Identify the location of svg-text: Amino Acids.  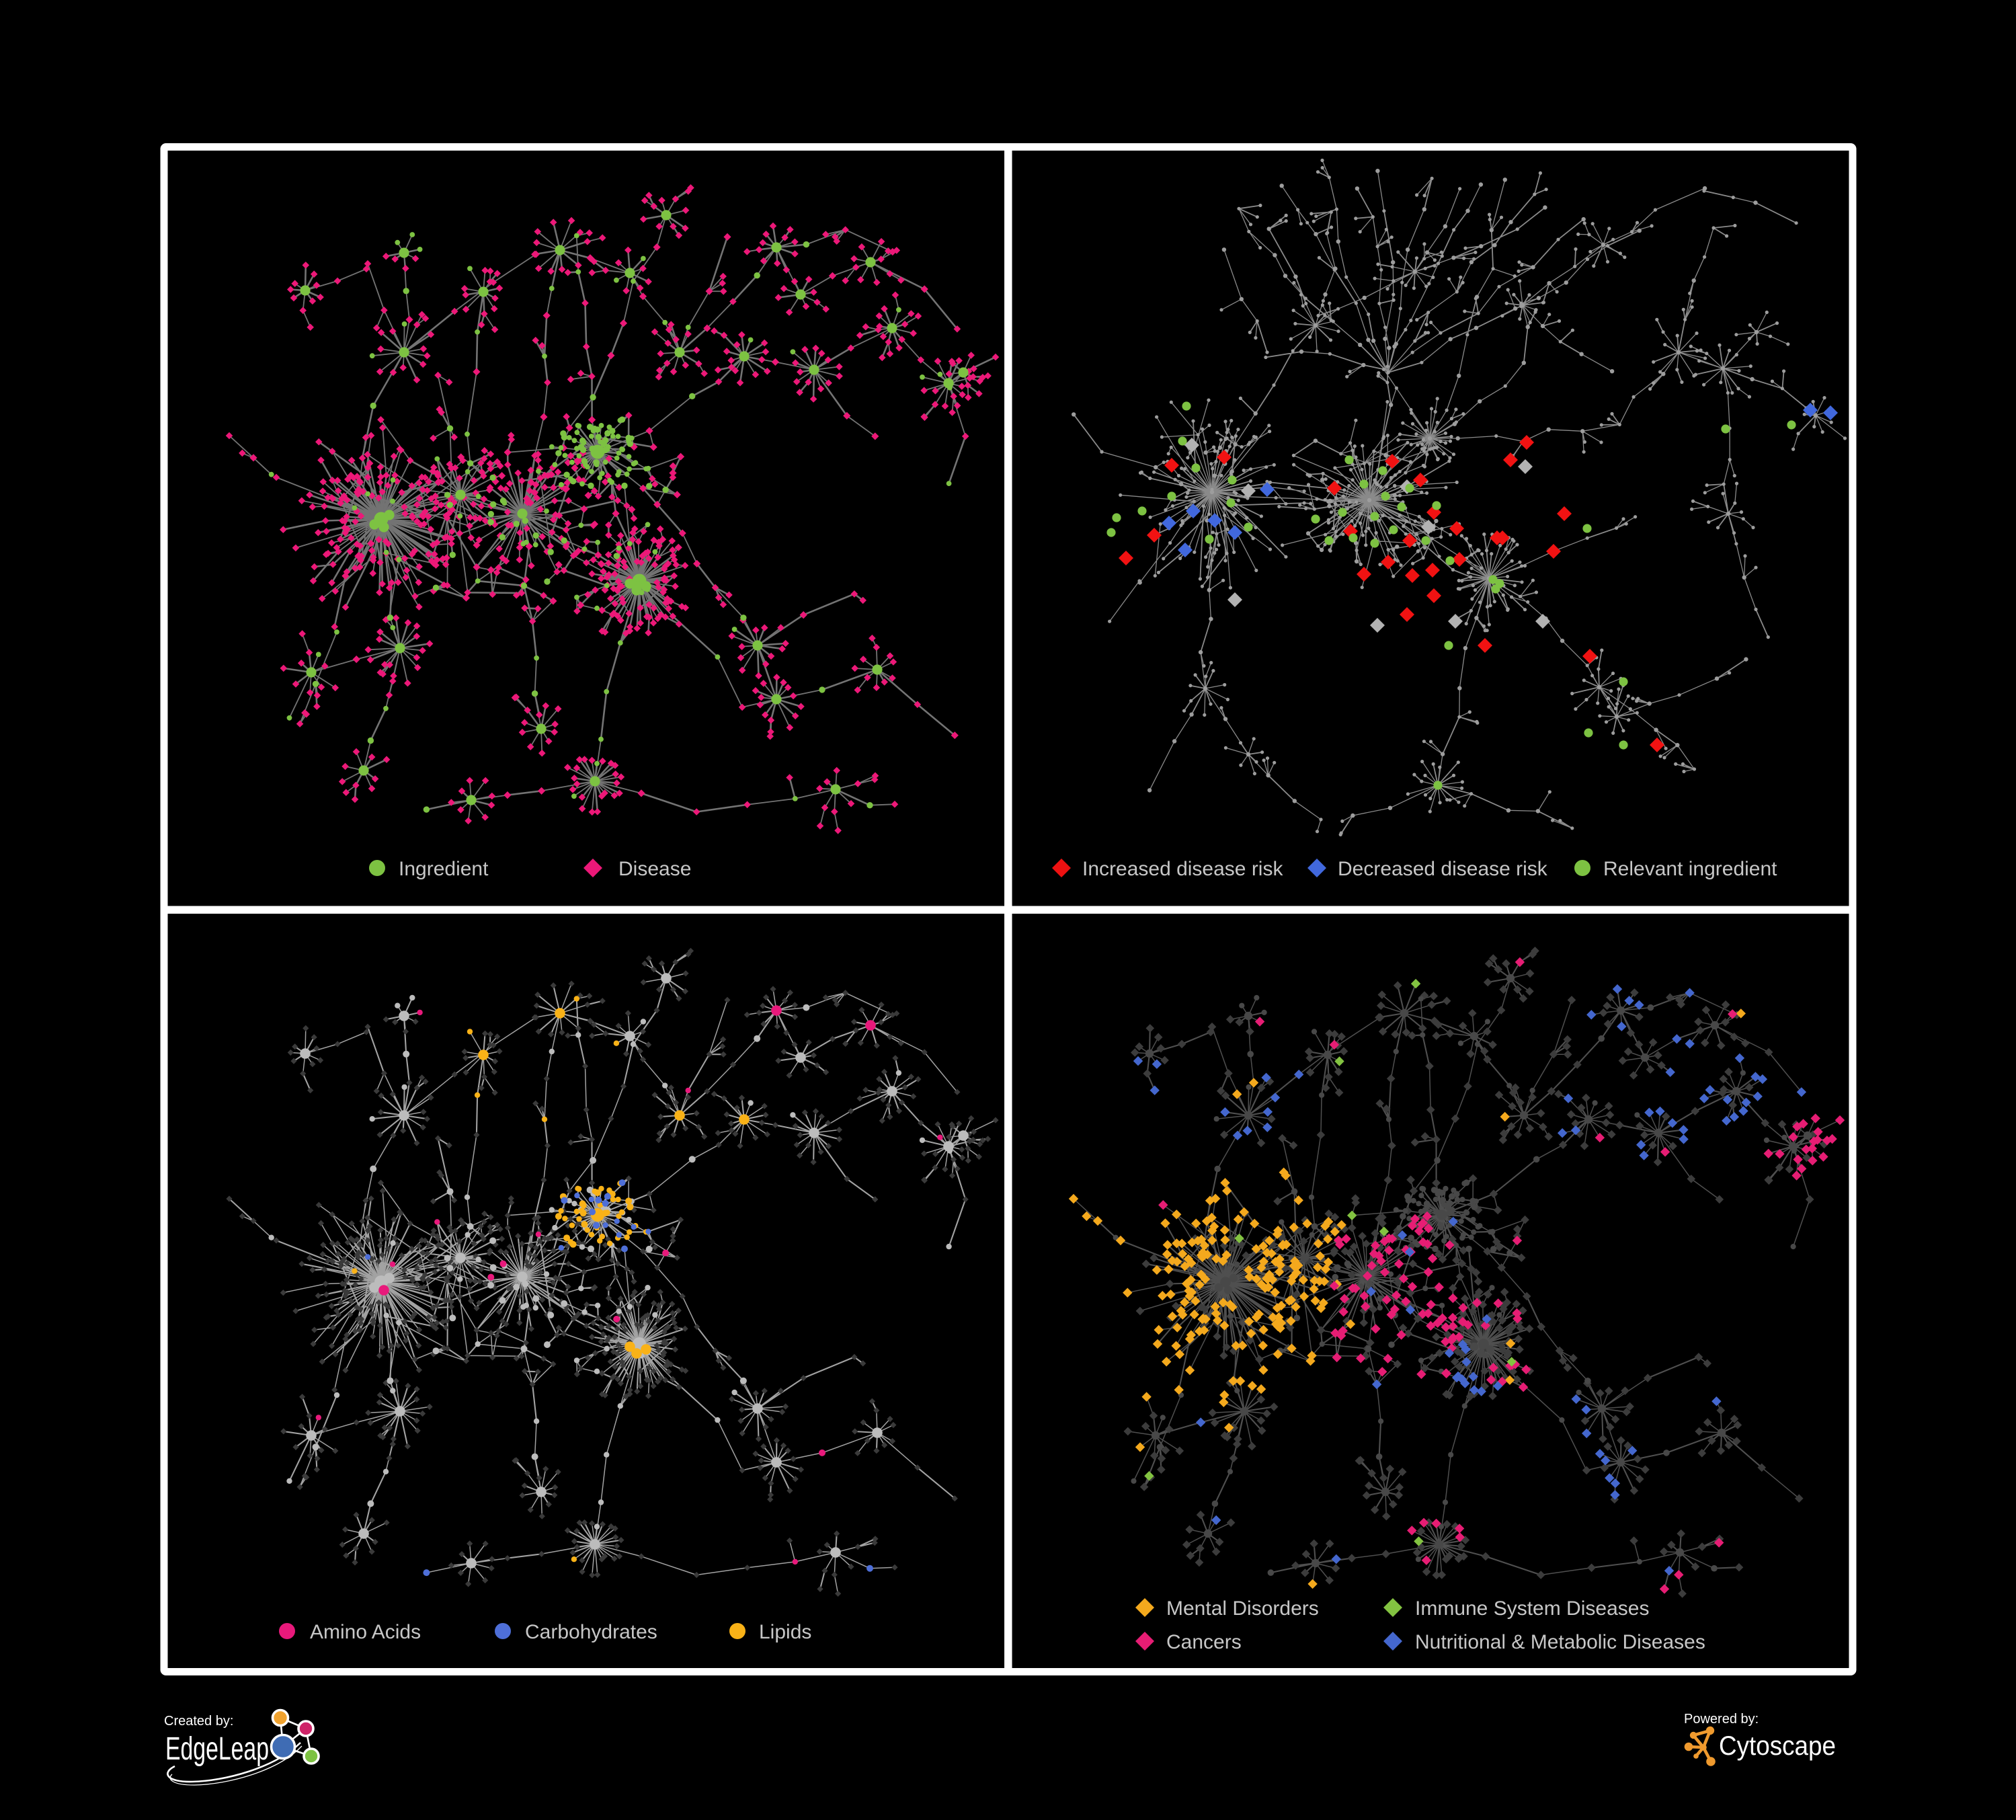
(365, 1632).